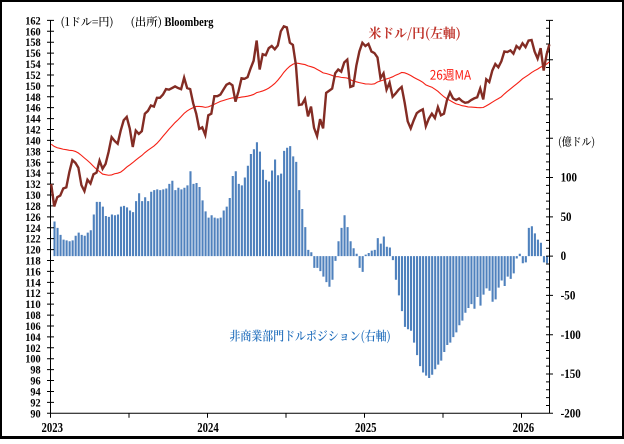 The image size is (624, 444). Describe the element at coordinates (33, 151) in the screenshot. I see `svg-text: 138` at that location.